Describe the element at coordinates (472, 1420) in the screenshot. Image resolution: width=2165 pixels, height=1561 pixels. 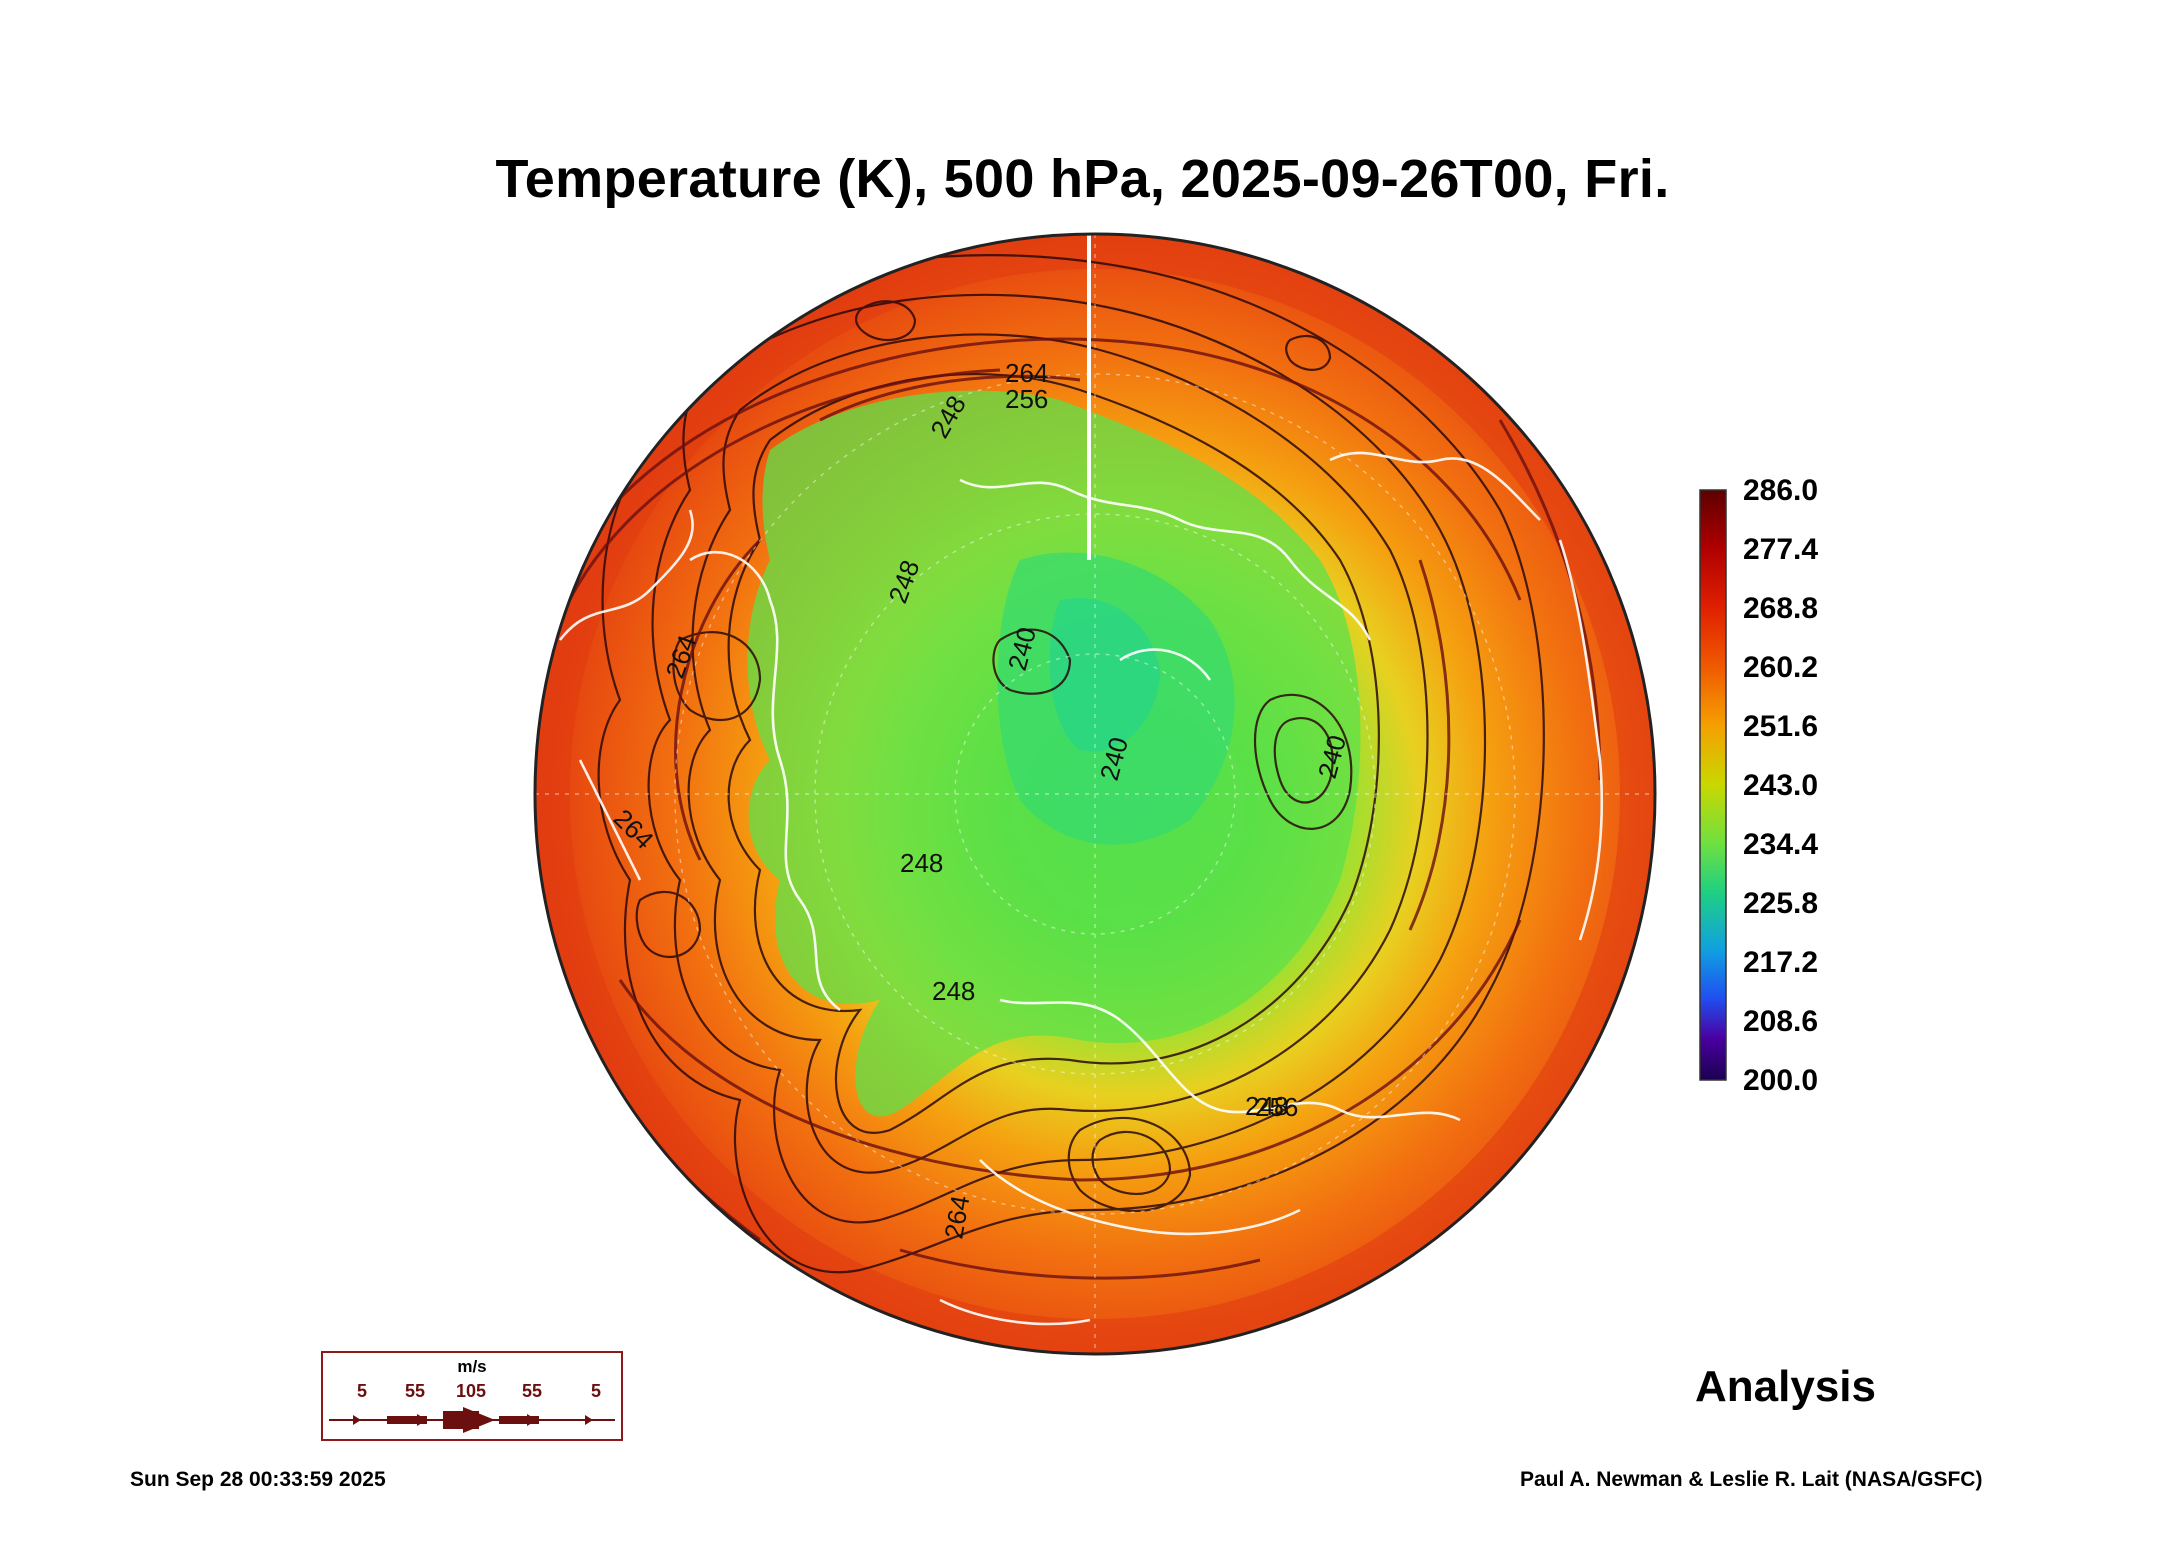
I see `wind-scale-arrow` at that location.